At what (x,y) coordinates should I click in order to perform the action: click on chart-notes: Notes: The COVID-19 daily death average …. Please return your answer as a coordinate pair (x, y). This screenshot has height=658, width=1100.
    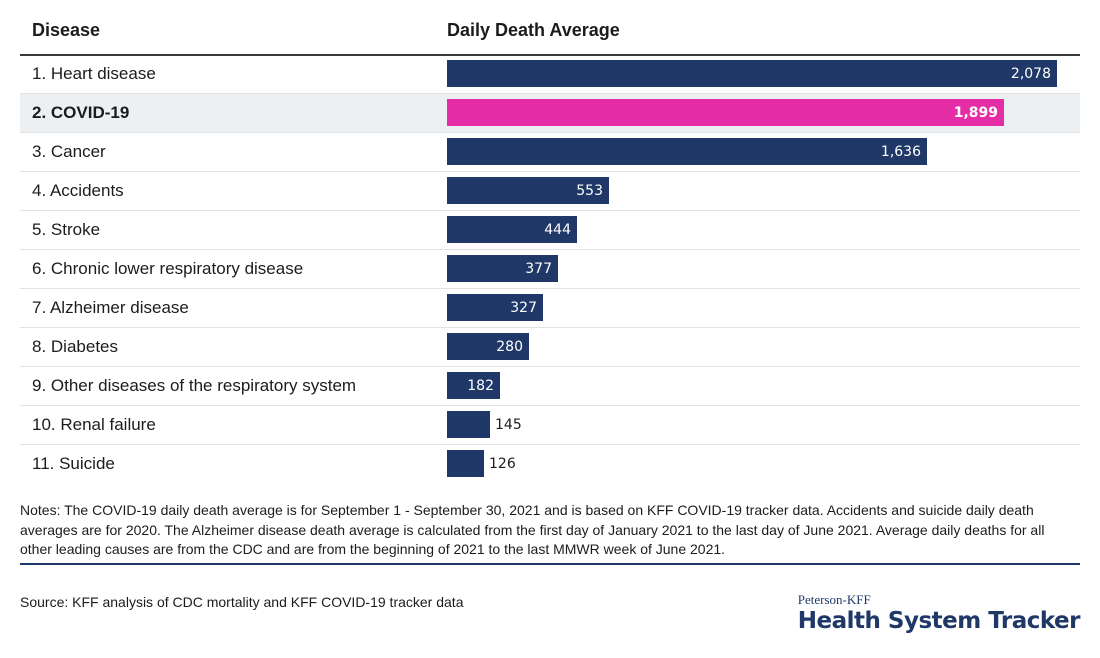
    Looking at the image, I should click on (532, 529).